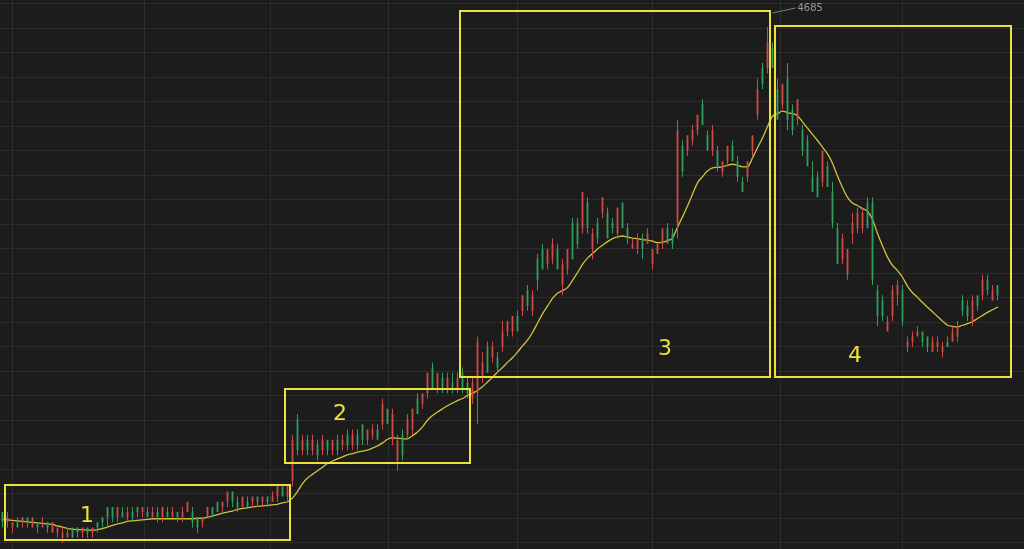 Image resolution: width=1024 pixels, height=549 pixels. What do you see at coordinates (147, 512) in the screenshot?
I see `rectangle-outline: 1` at bounding box center [147, 512].